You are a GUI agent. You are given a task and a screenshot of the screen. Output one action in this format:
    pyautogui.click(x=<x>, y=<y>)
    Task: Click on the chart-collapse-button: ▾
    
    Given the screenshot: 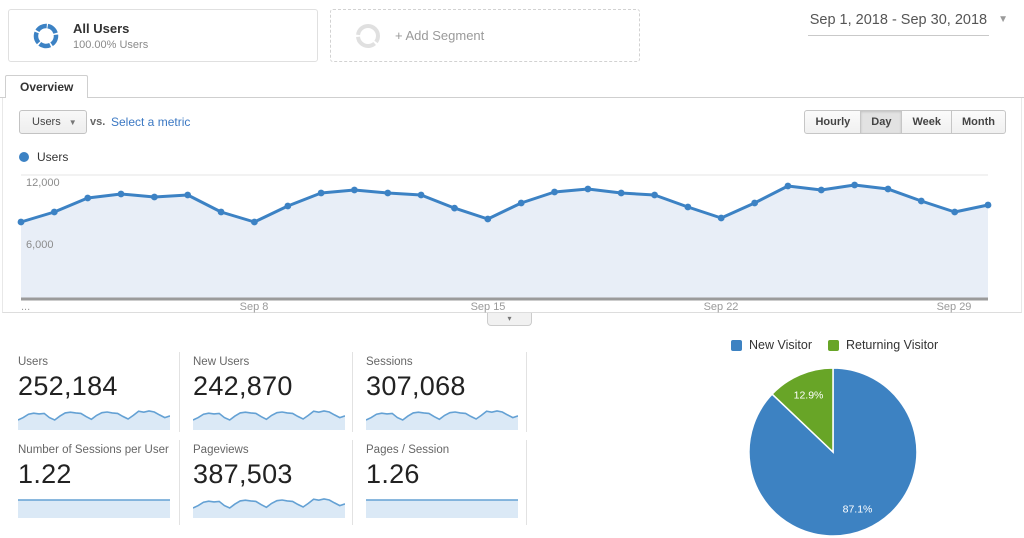 What is the action you would take?
    pyautogui.click(x=509, y=319)
    